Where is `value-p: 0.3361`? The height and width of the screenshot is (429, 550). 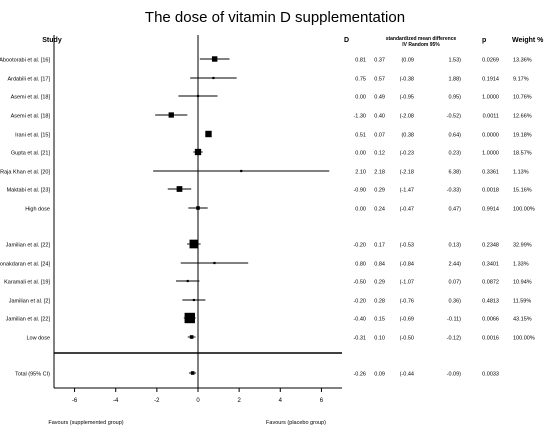
value-p: 0.3361 is located at coordinates (490, 173).